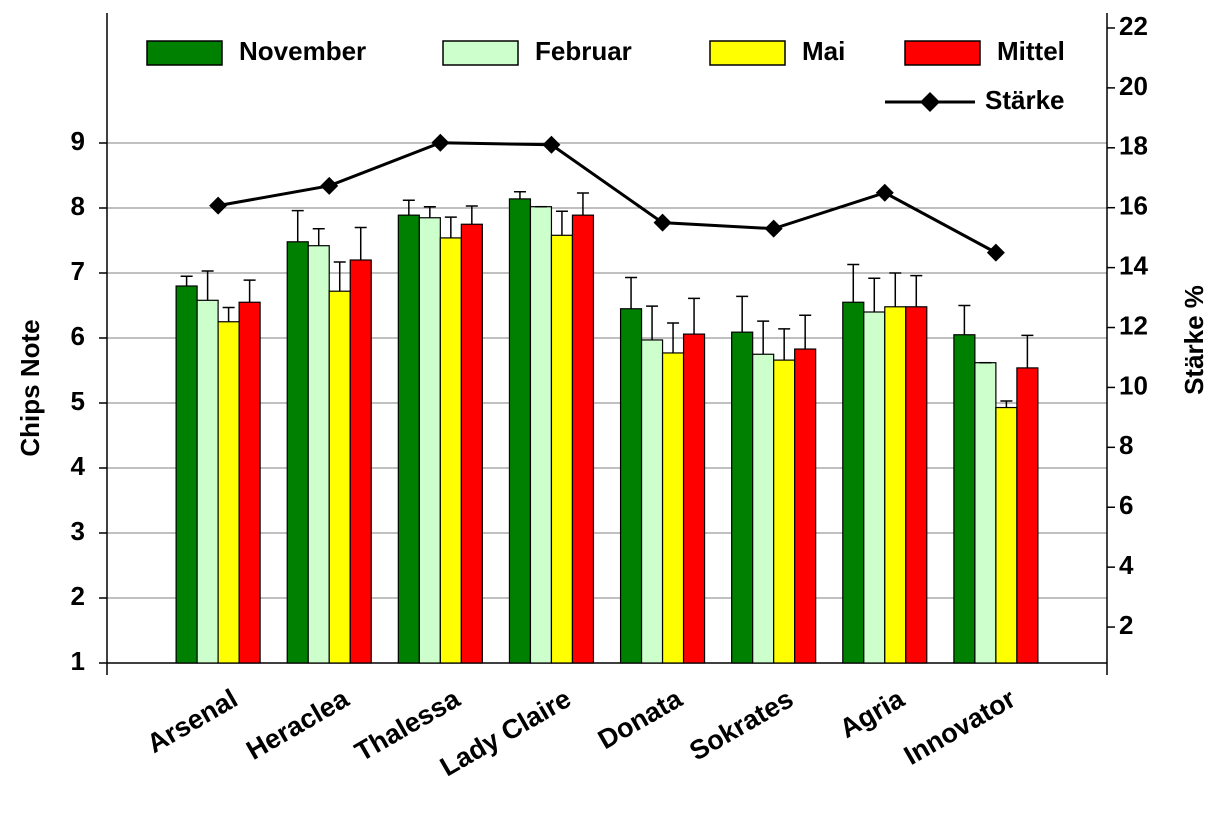 The height and width of the screenshot is (818, 1217). I want to click on legend-label: Mai, so click(823, 51).